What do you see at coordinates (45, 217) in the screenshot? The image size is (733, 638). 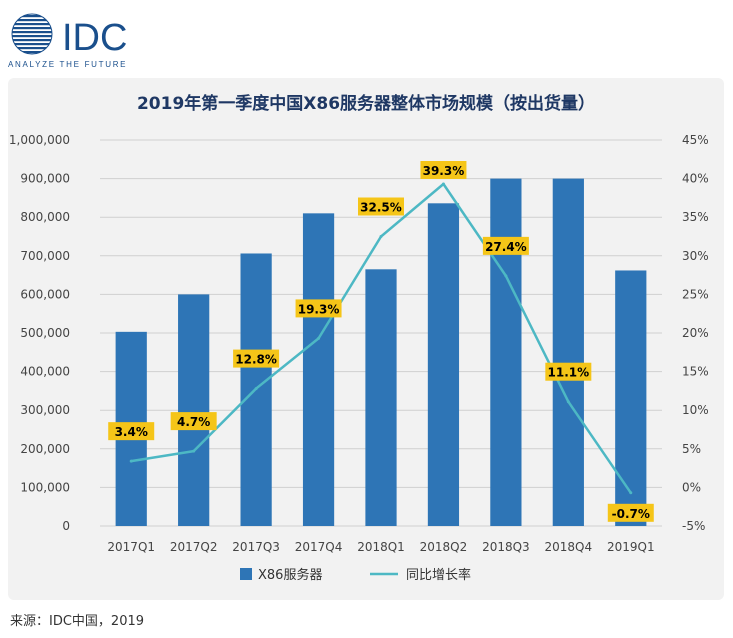 I see `left-tick-label: 800,000` at bounding box center [45, 217].